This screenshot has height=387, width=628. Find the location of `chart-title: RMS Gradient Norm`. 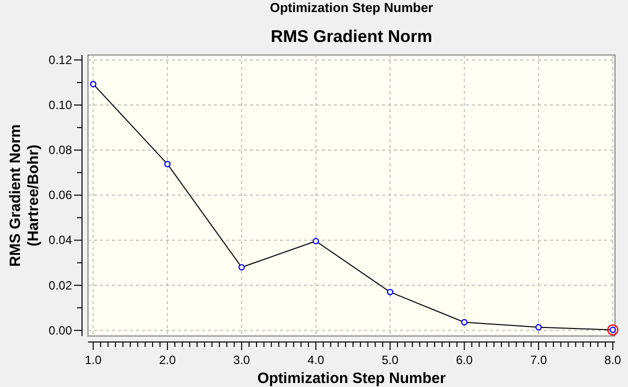

chart-title: RMS Gradient Norm is located at coordinates (351, 36).